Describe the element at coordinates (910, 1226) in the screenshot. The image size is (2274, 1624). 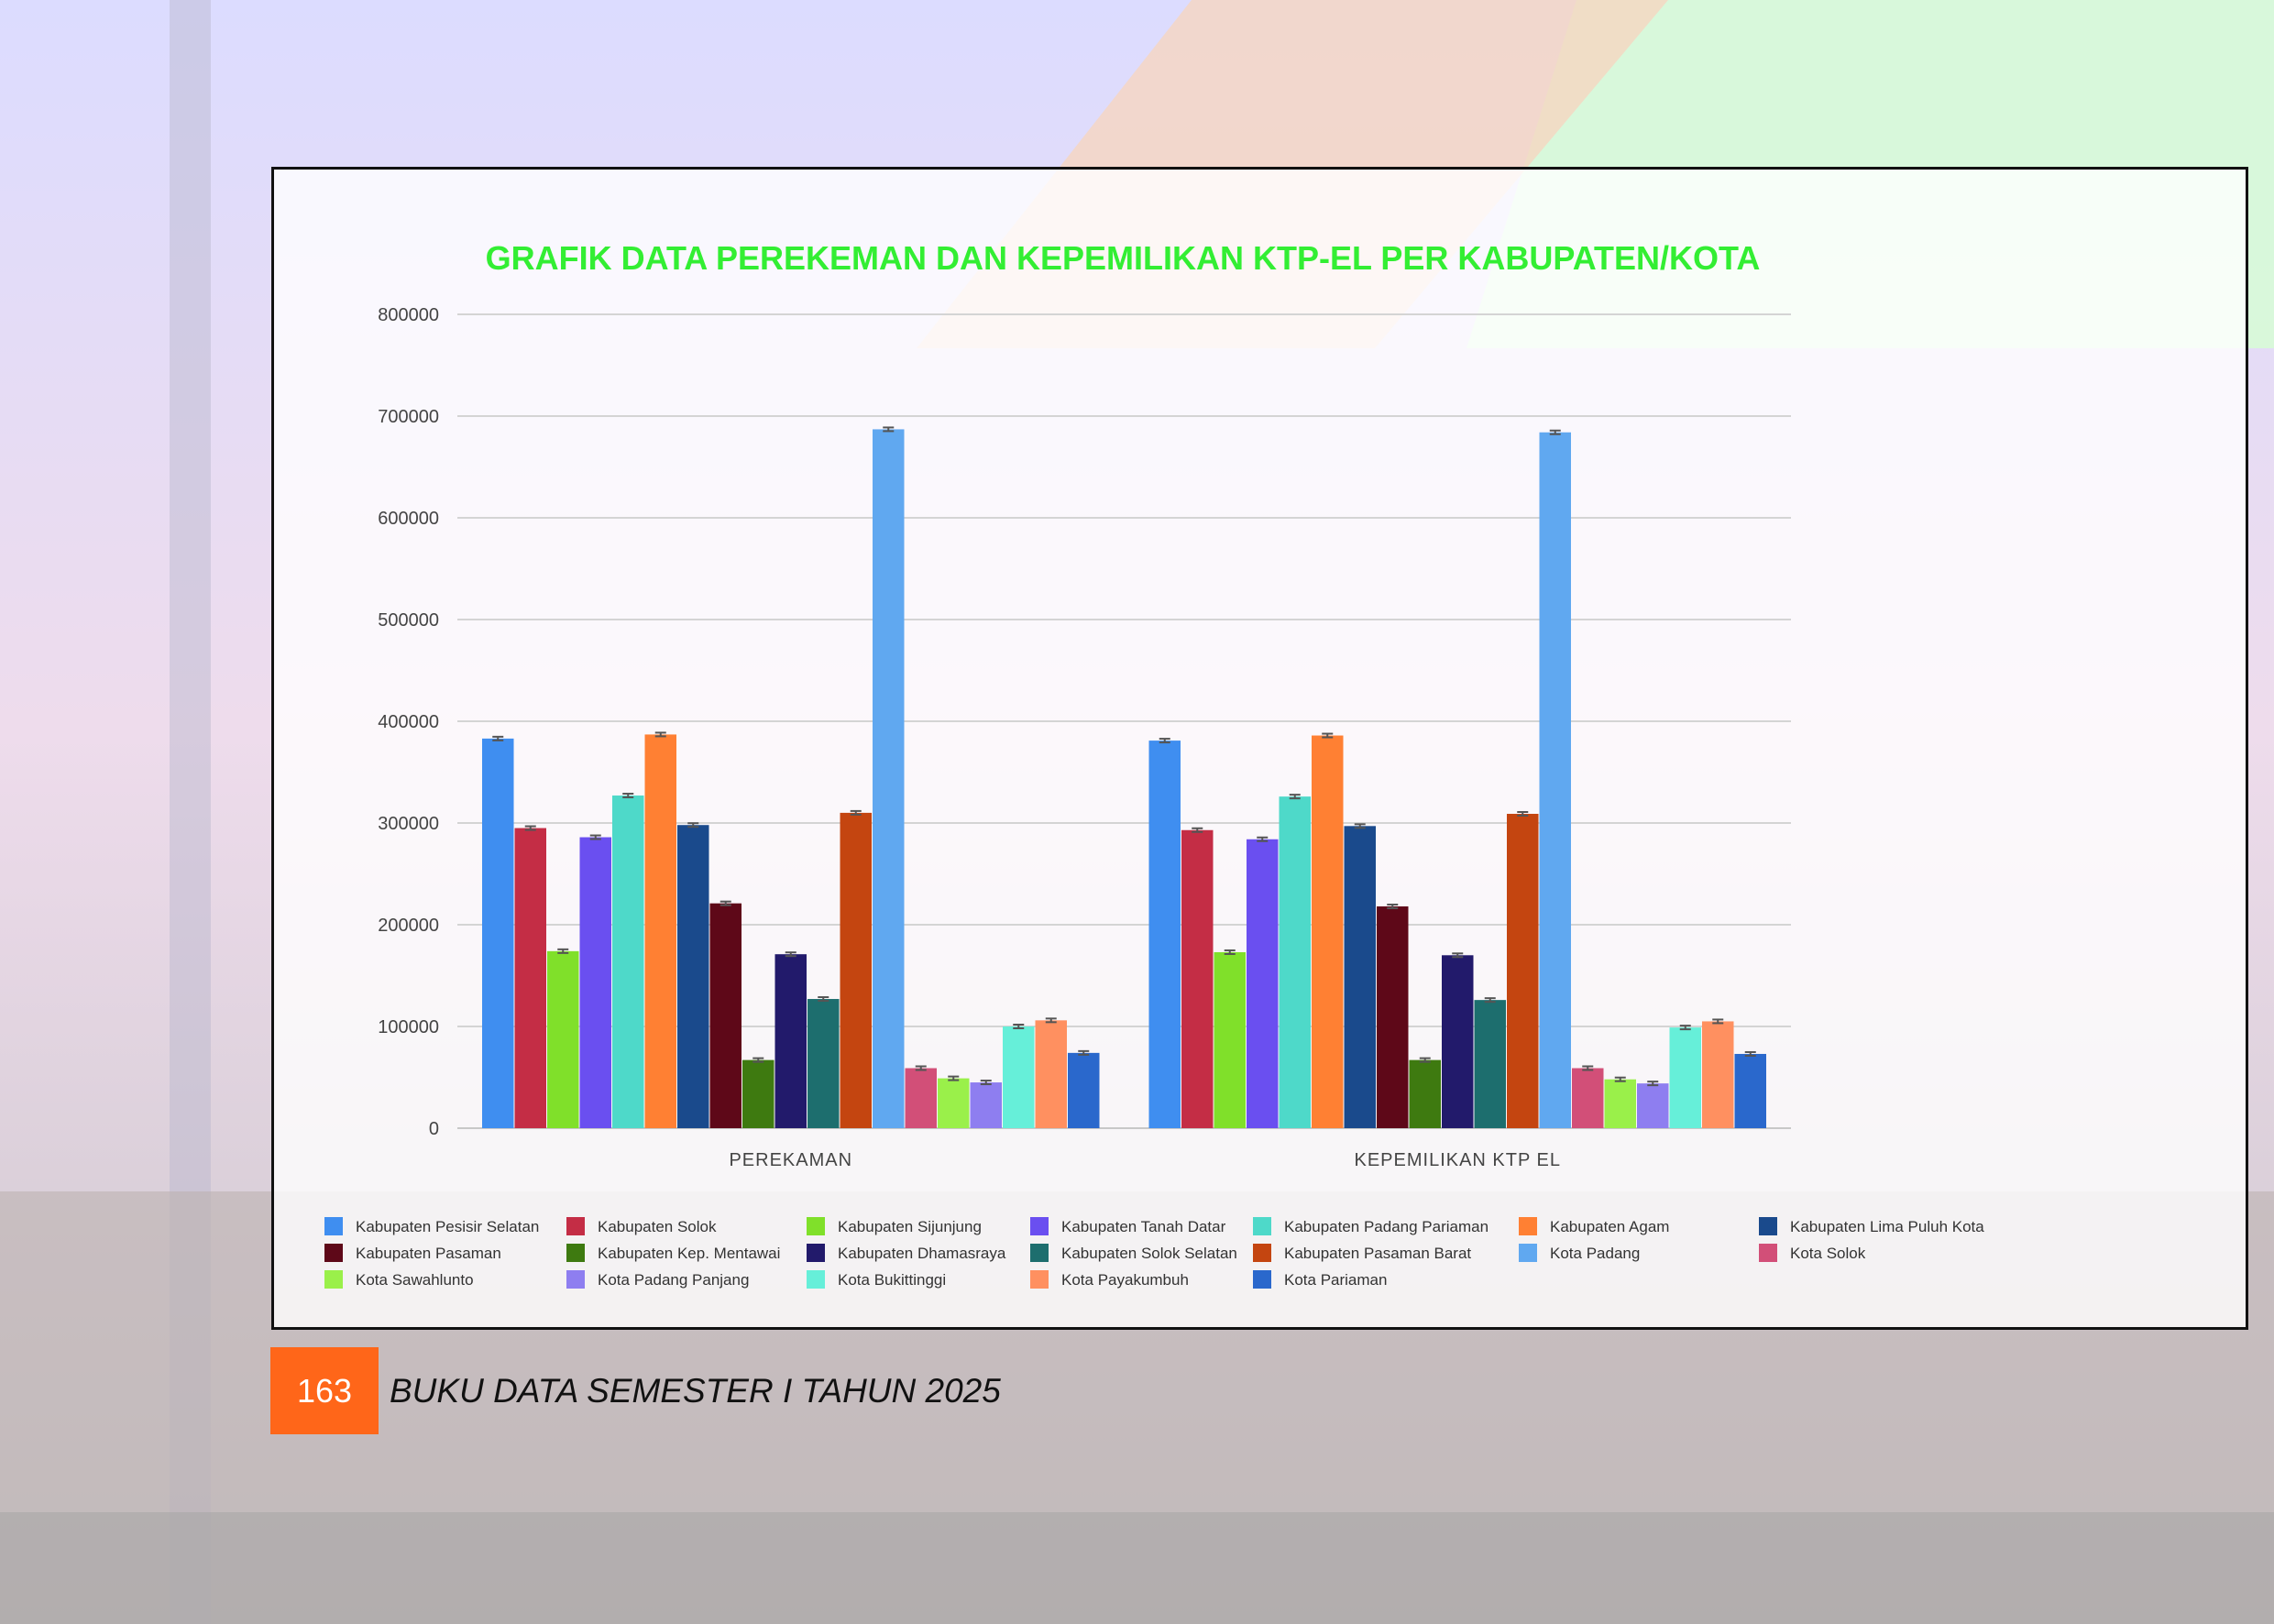
I see `legend-label: Kabupaten Sijunjung` at that location.